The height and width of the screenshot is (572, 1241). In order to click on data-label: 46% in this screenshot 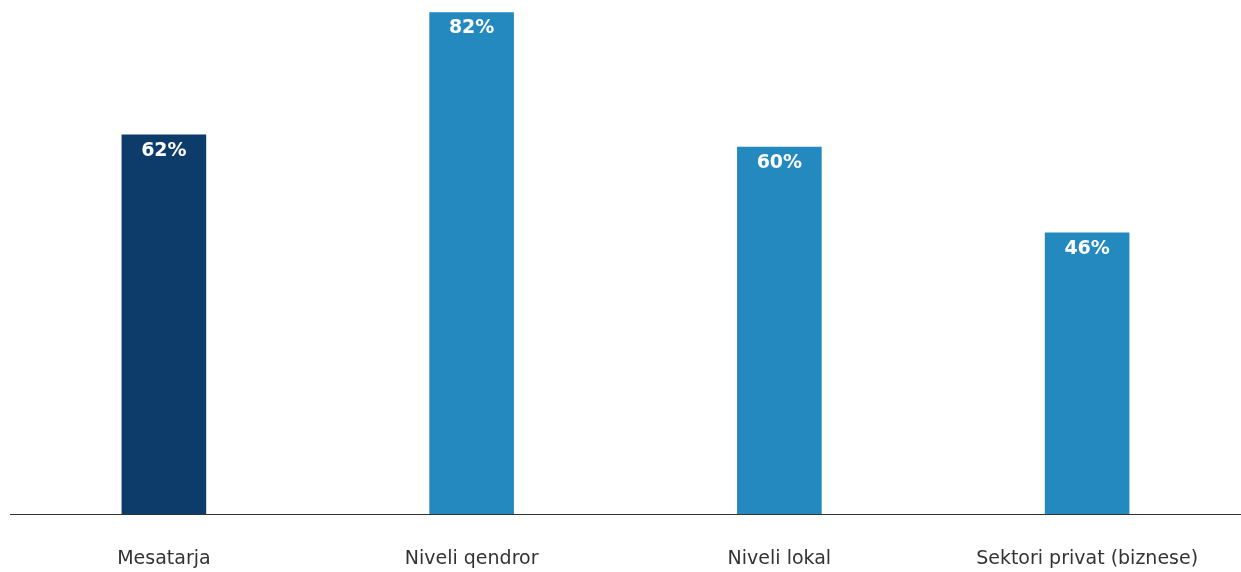, I will do `click(1087, 246)`.